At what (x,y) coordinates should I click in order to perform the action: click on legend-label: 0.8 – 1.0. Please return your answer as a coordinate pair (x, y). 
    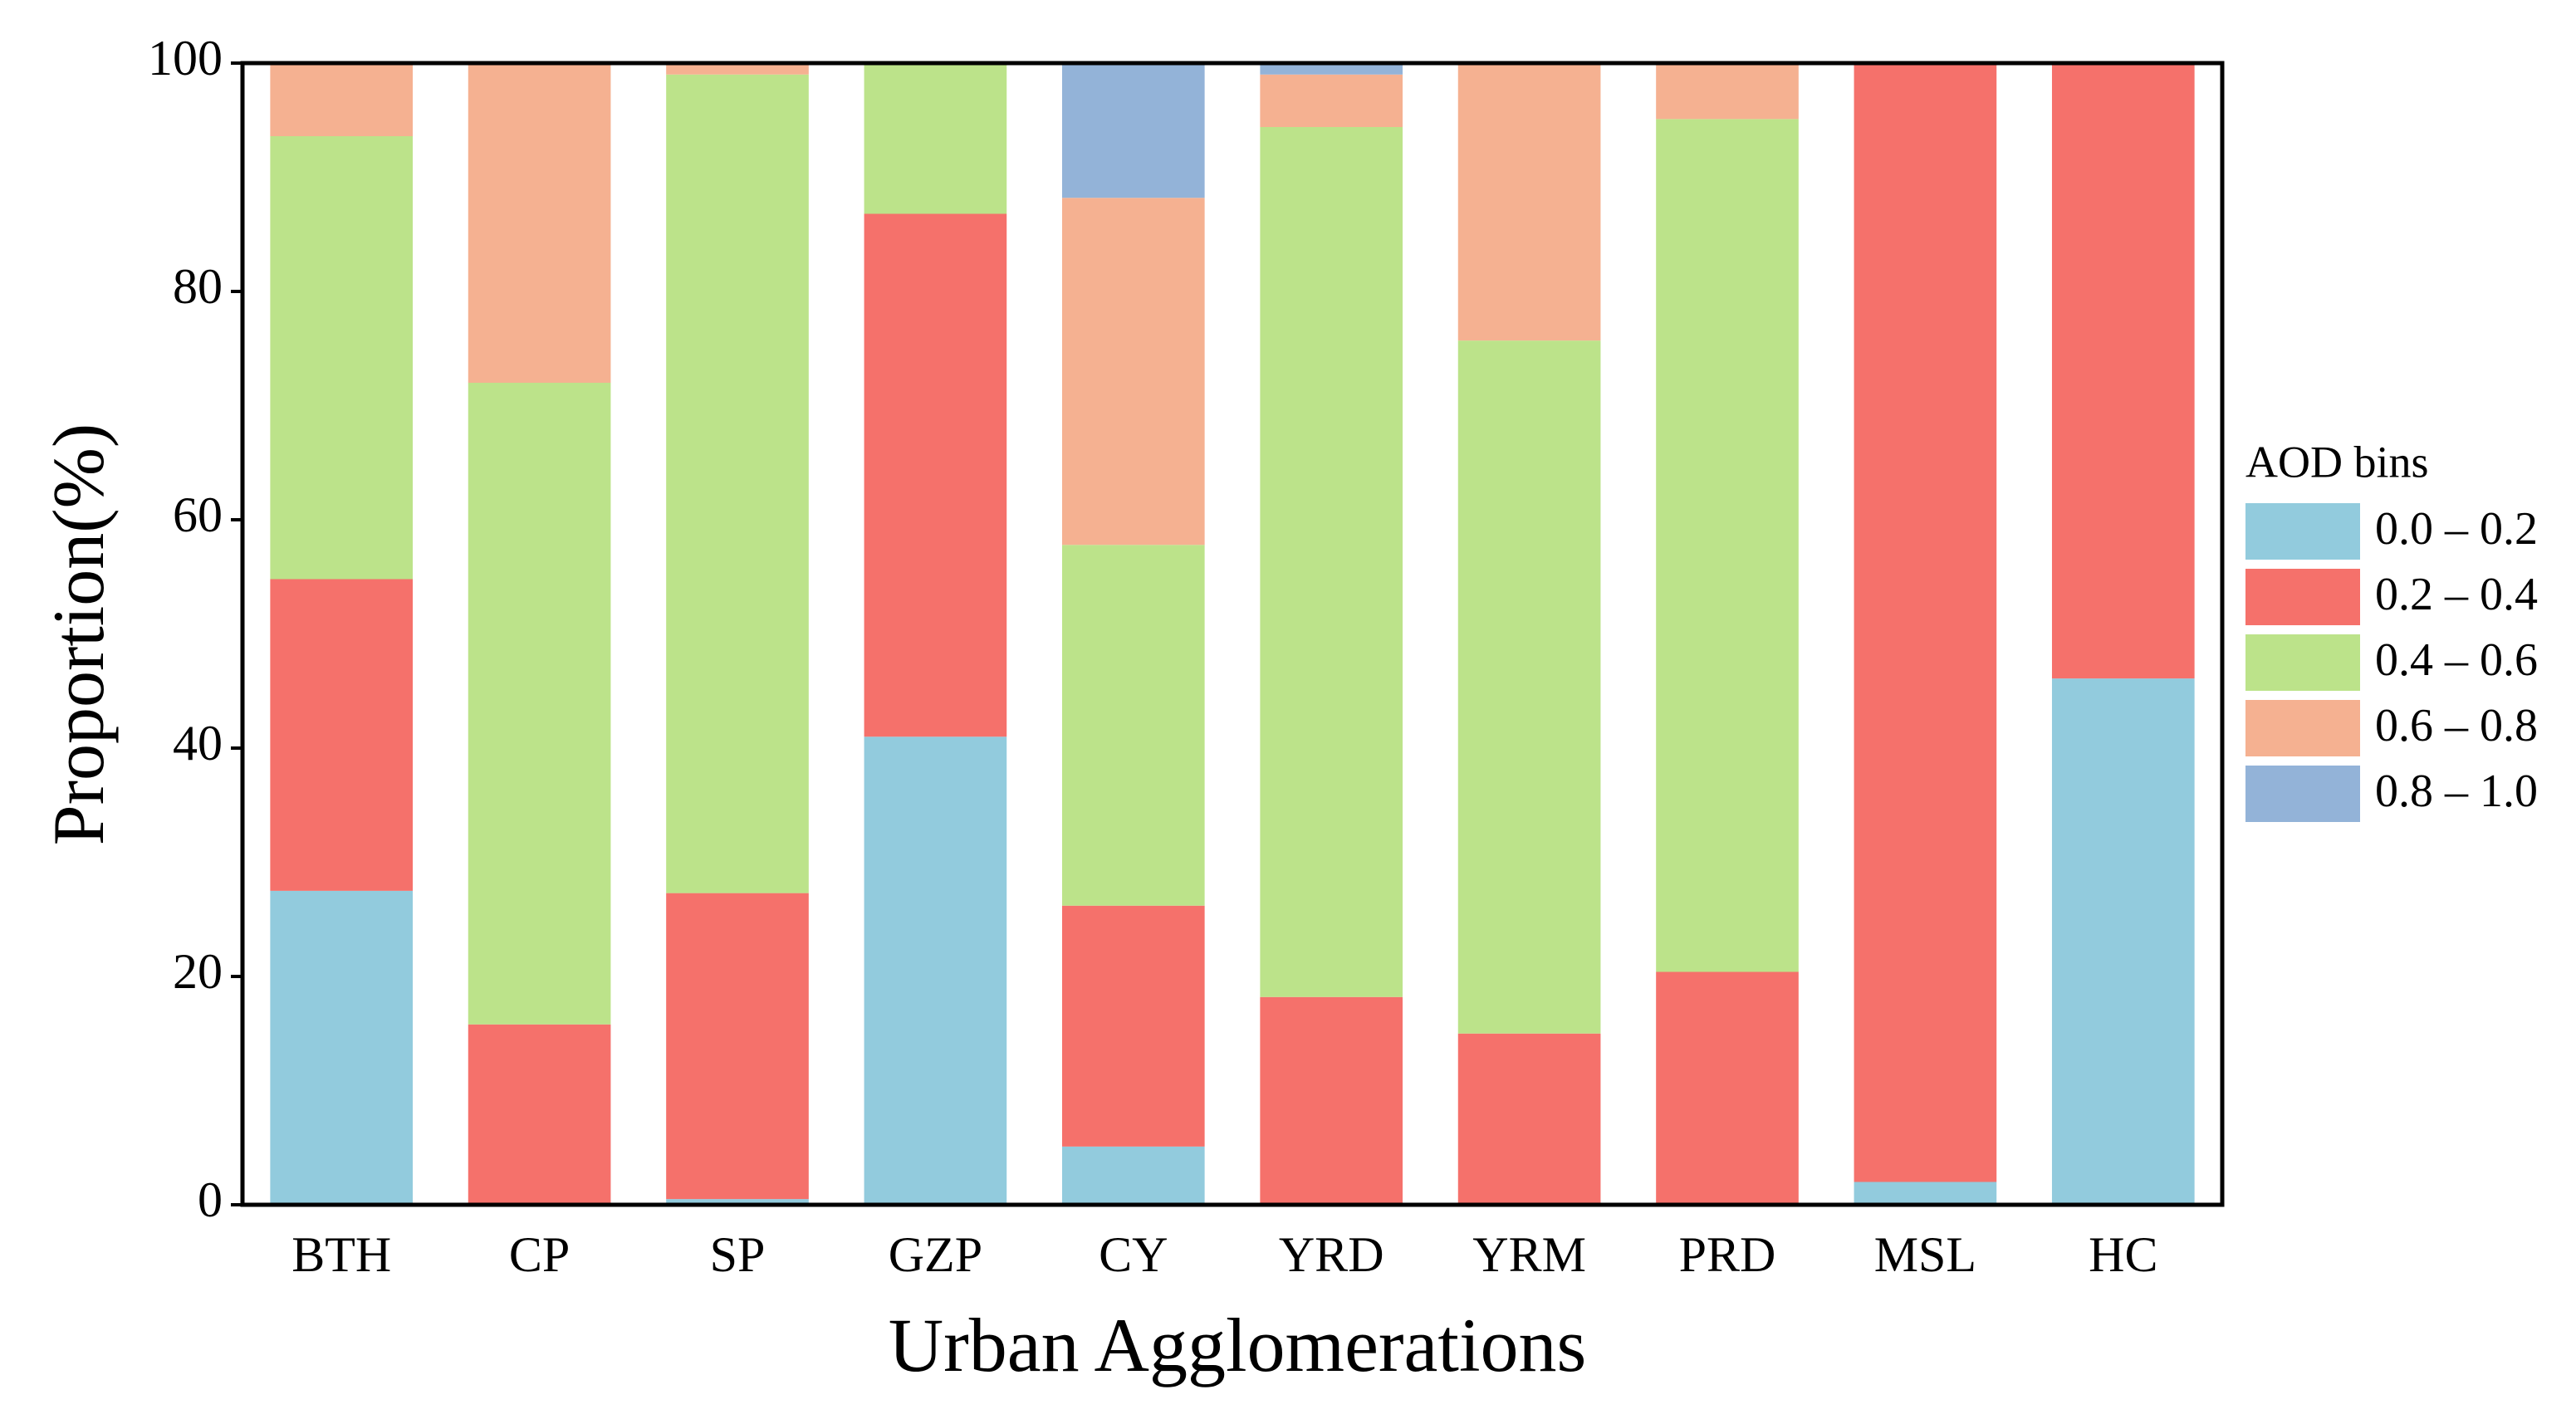
    Looking at the image, I should click on (2457, 791).